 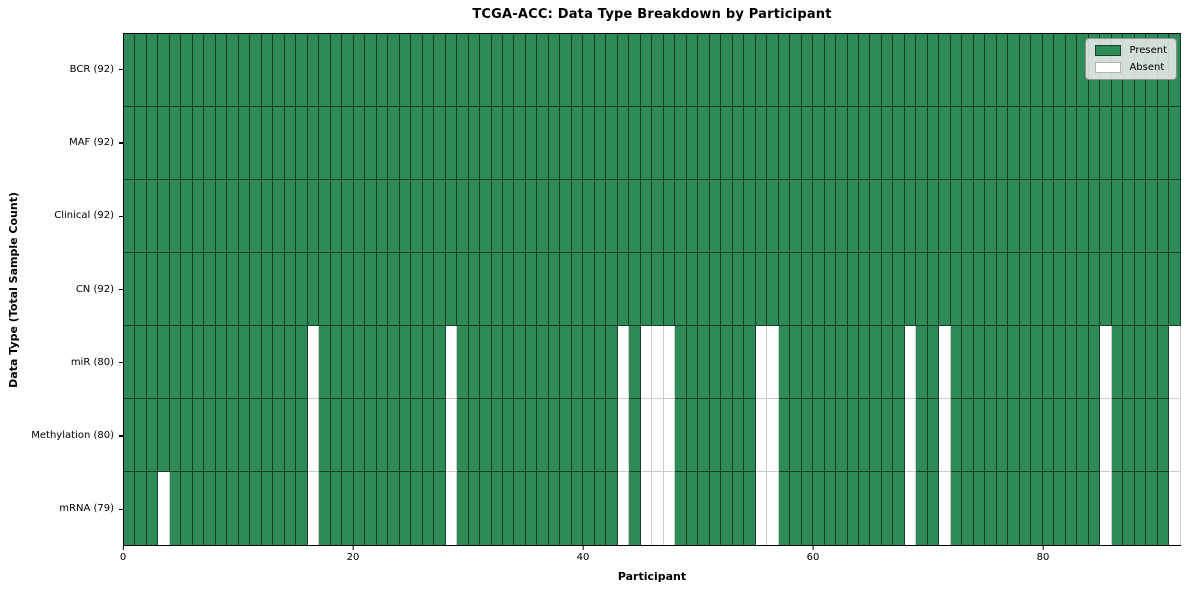 I want to click on x-tick-mark, so click(x=353, y=548).